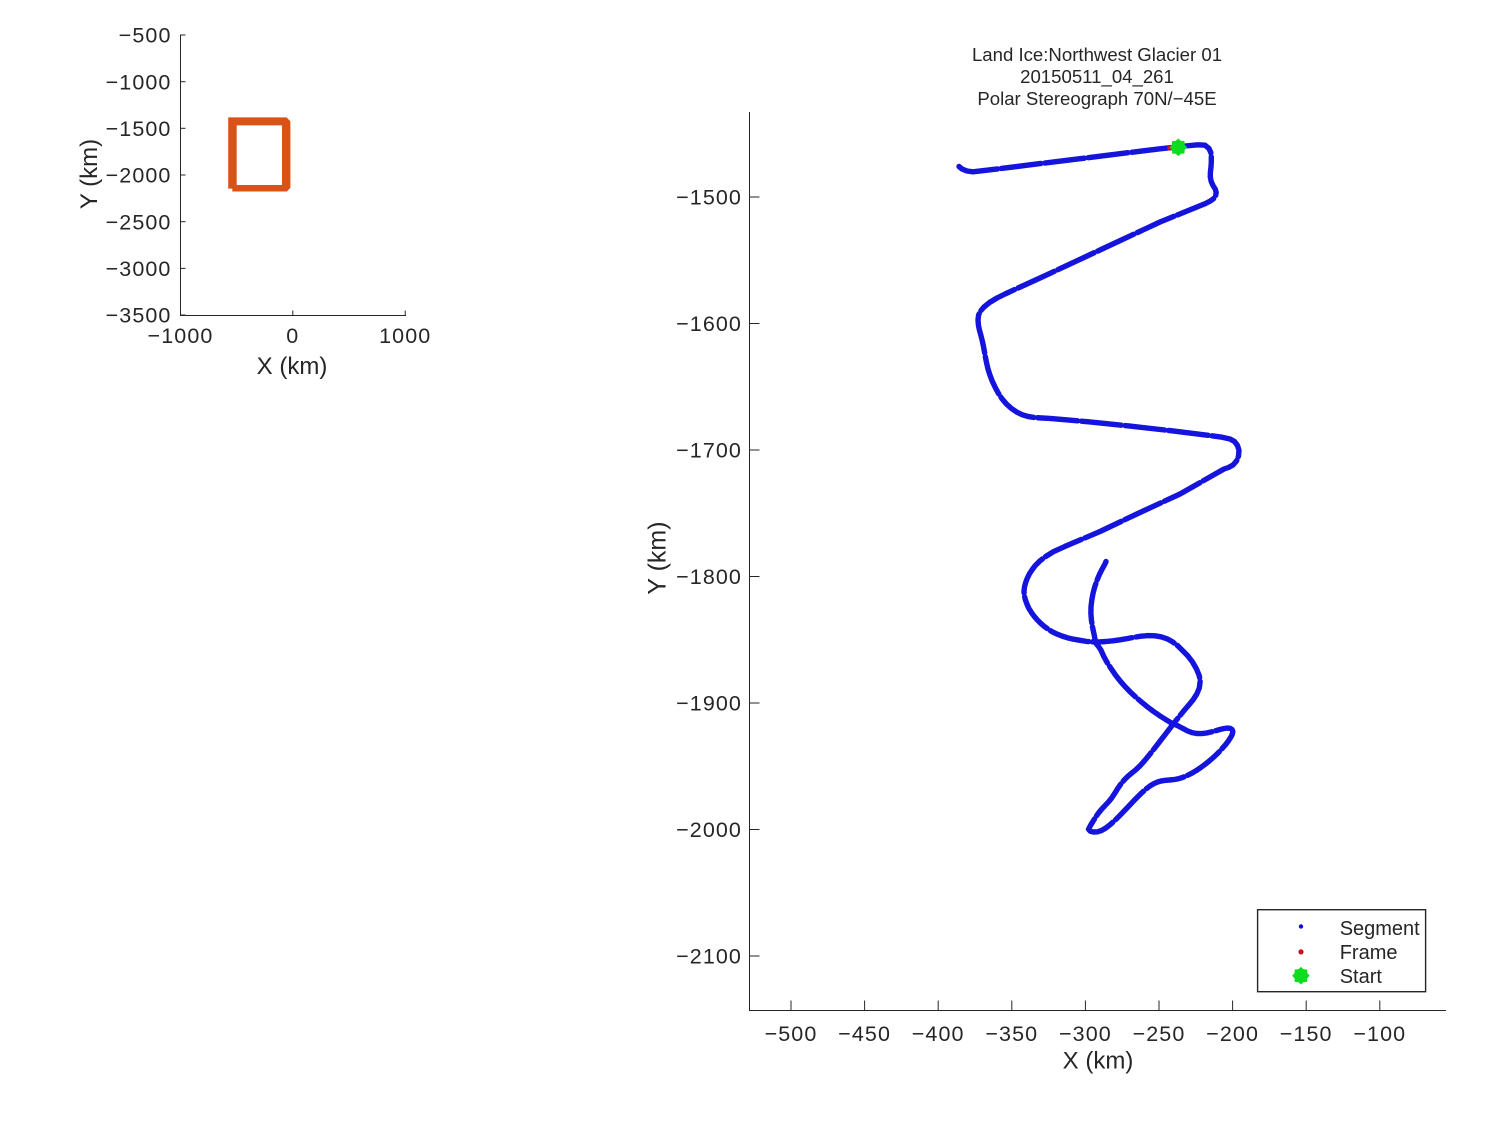  What do you see at coordinates (709, 957) in the screenshot?
I see `svg-text: −2100` at bounding box center [709, 957].